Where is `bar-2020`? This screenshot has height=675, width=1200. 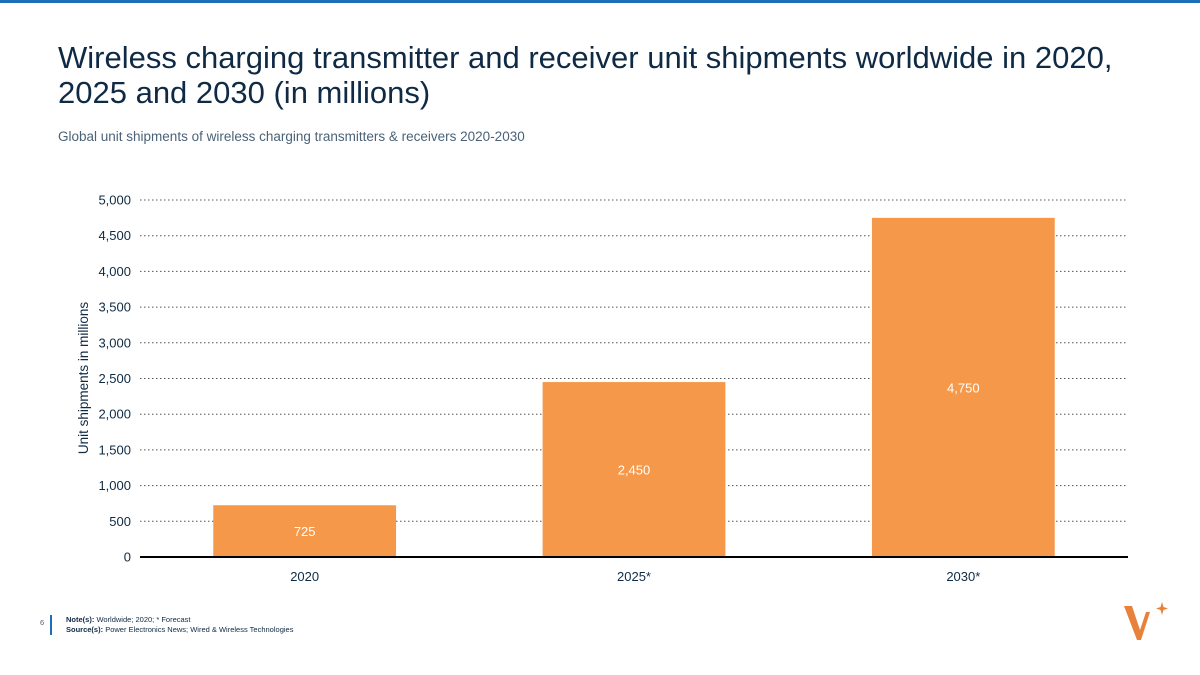
bar-2020 is located at coordinates (305, 531).